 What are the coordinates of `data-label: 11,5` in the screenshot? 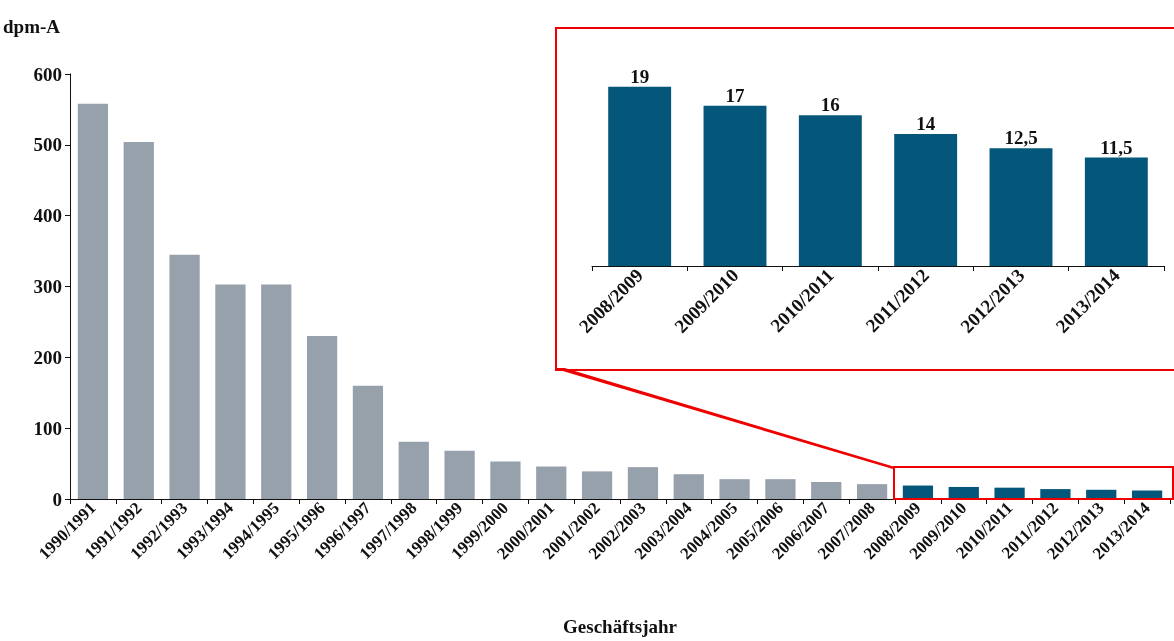 It's located at (1116, 147).